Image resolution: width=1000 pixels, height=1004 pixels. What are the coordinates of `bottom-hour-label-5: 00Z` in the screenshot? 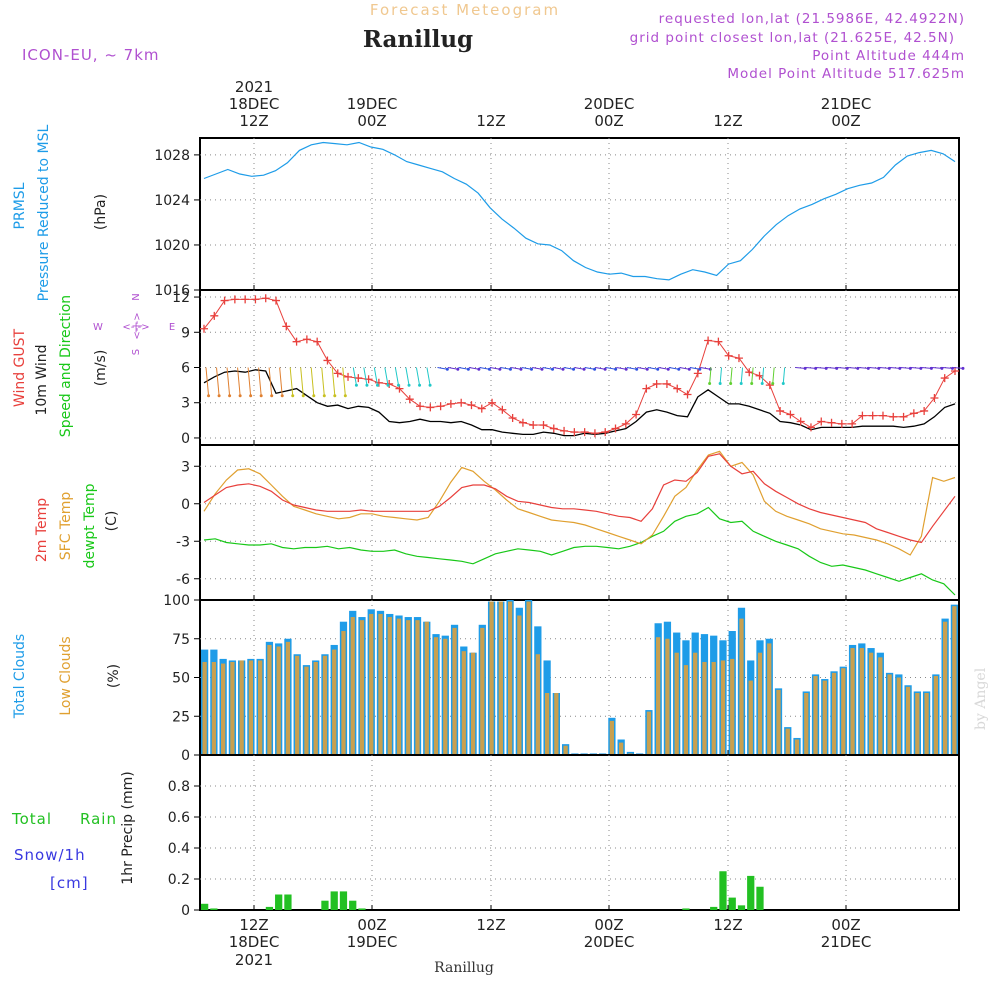 It's located at (845, 925).